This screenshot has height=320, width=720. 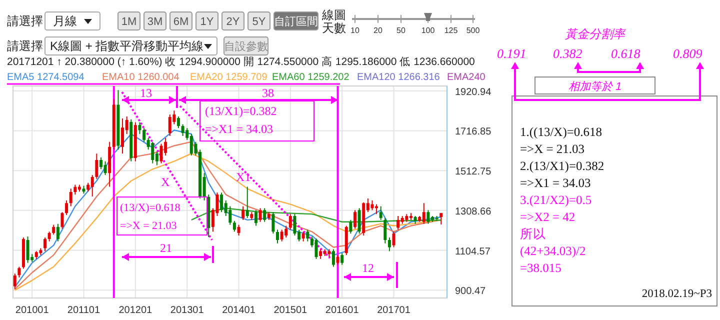 What do you see at coordinates (368, 268) in the screenshot?
I see `annotation: 12` at bounding box center [368, 268].